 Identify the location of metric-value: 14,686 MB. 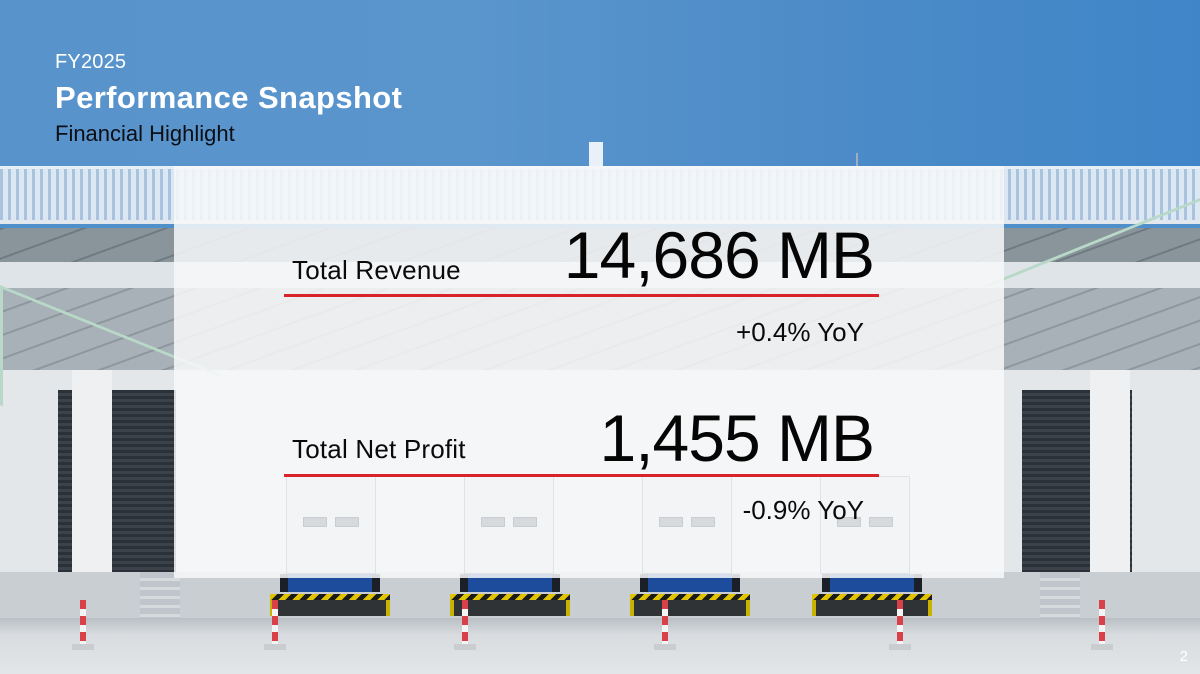
(719, 255).